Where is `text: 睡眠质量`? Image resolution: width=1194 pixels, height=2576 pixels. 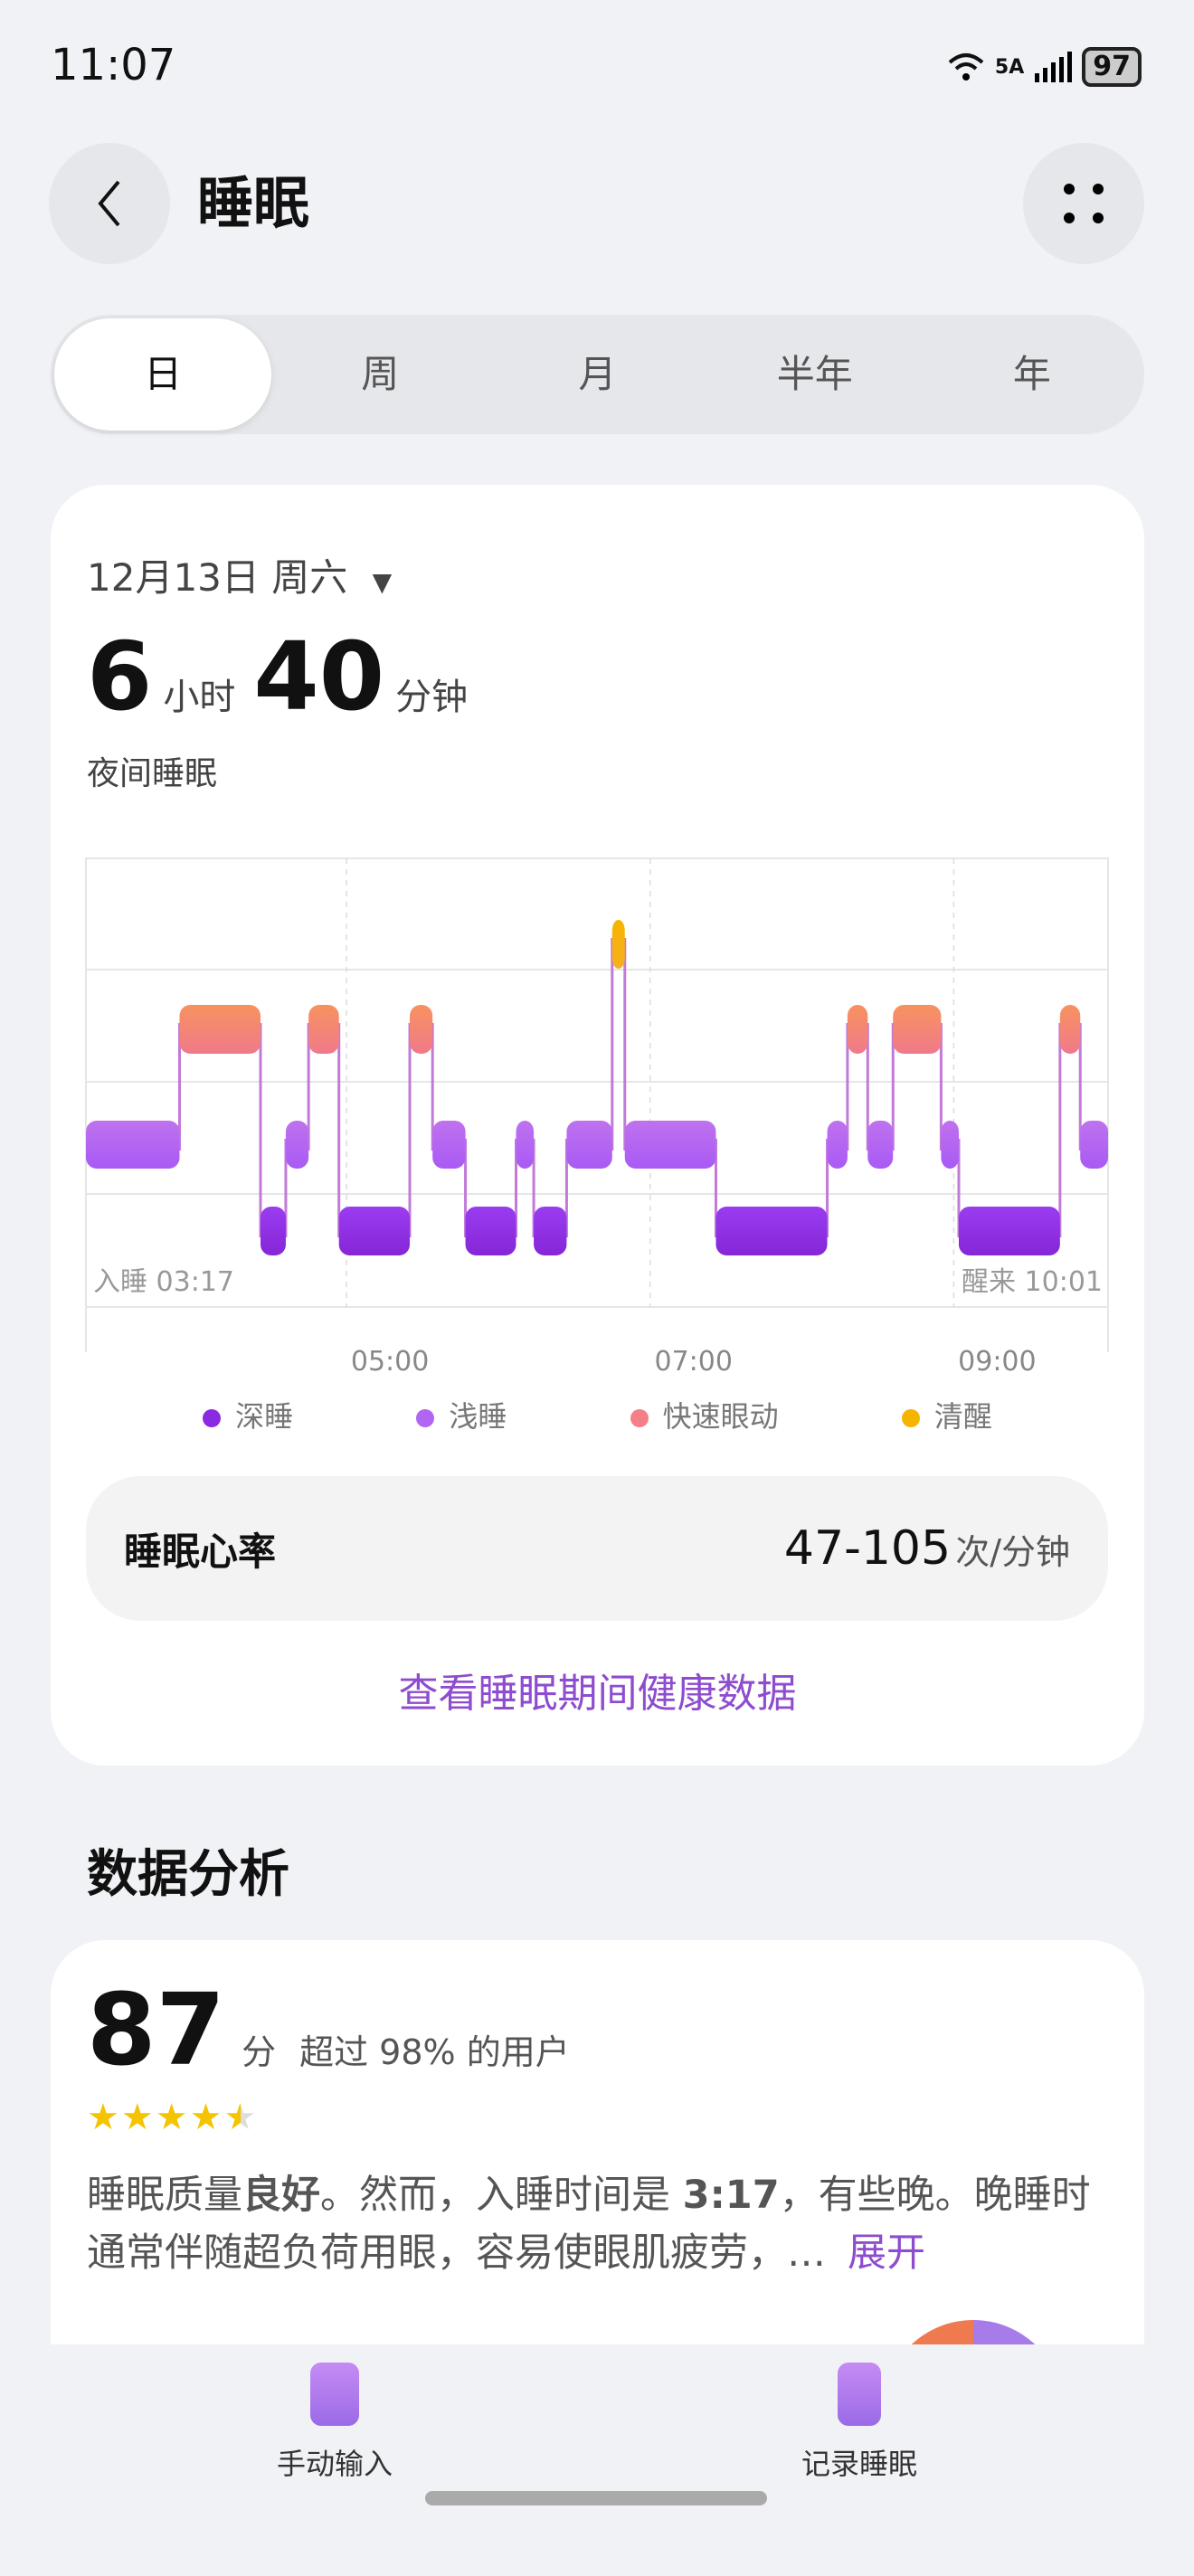 text: 睡眠质量 is located at coordinates (164, 2195).